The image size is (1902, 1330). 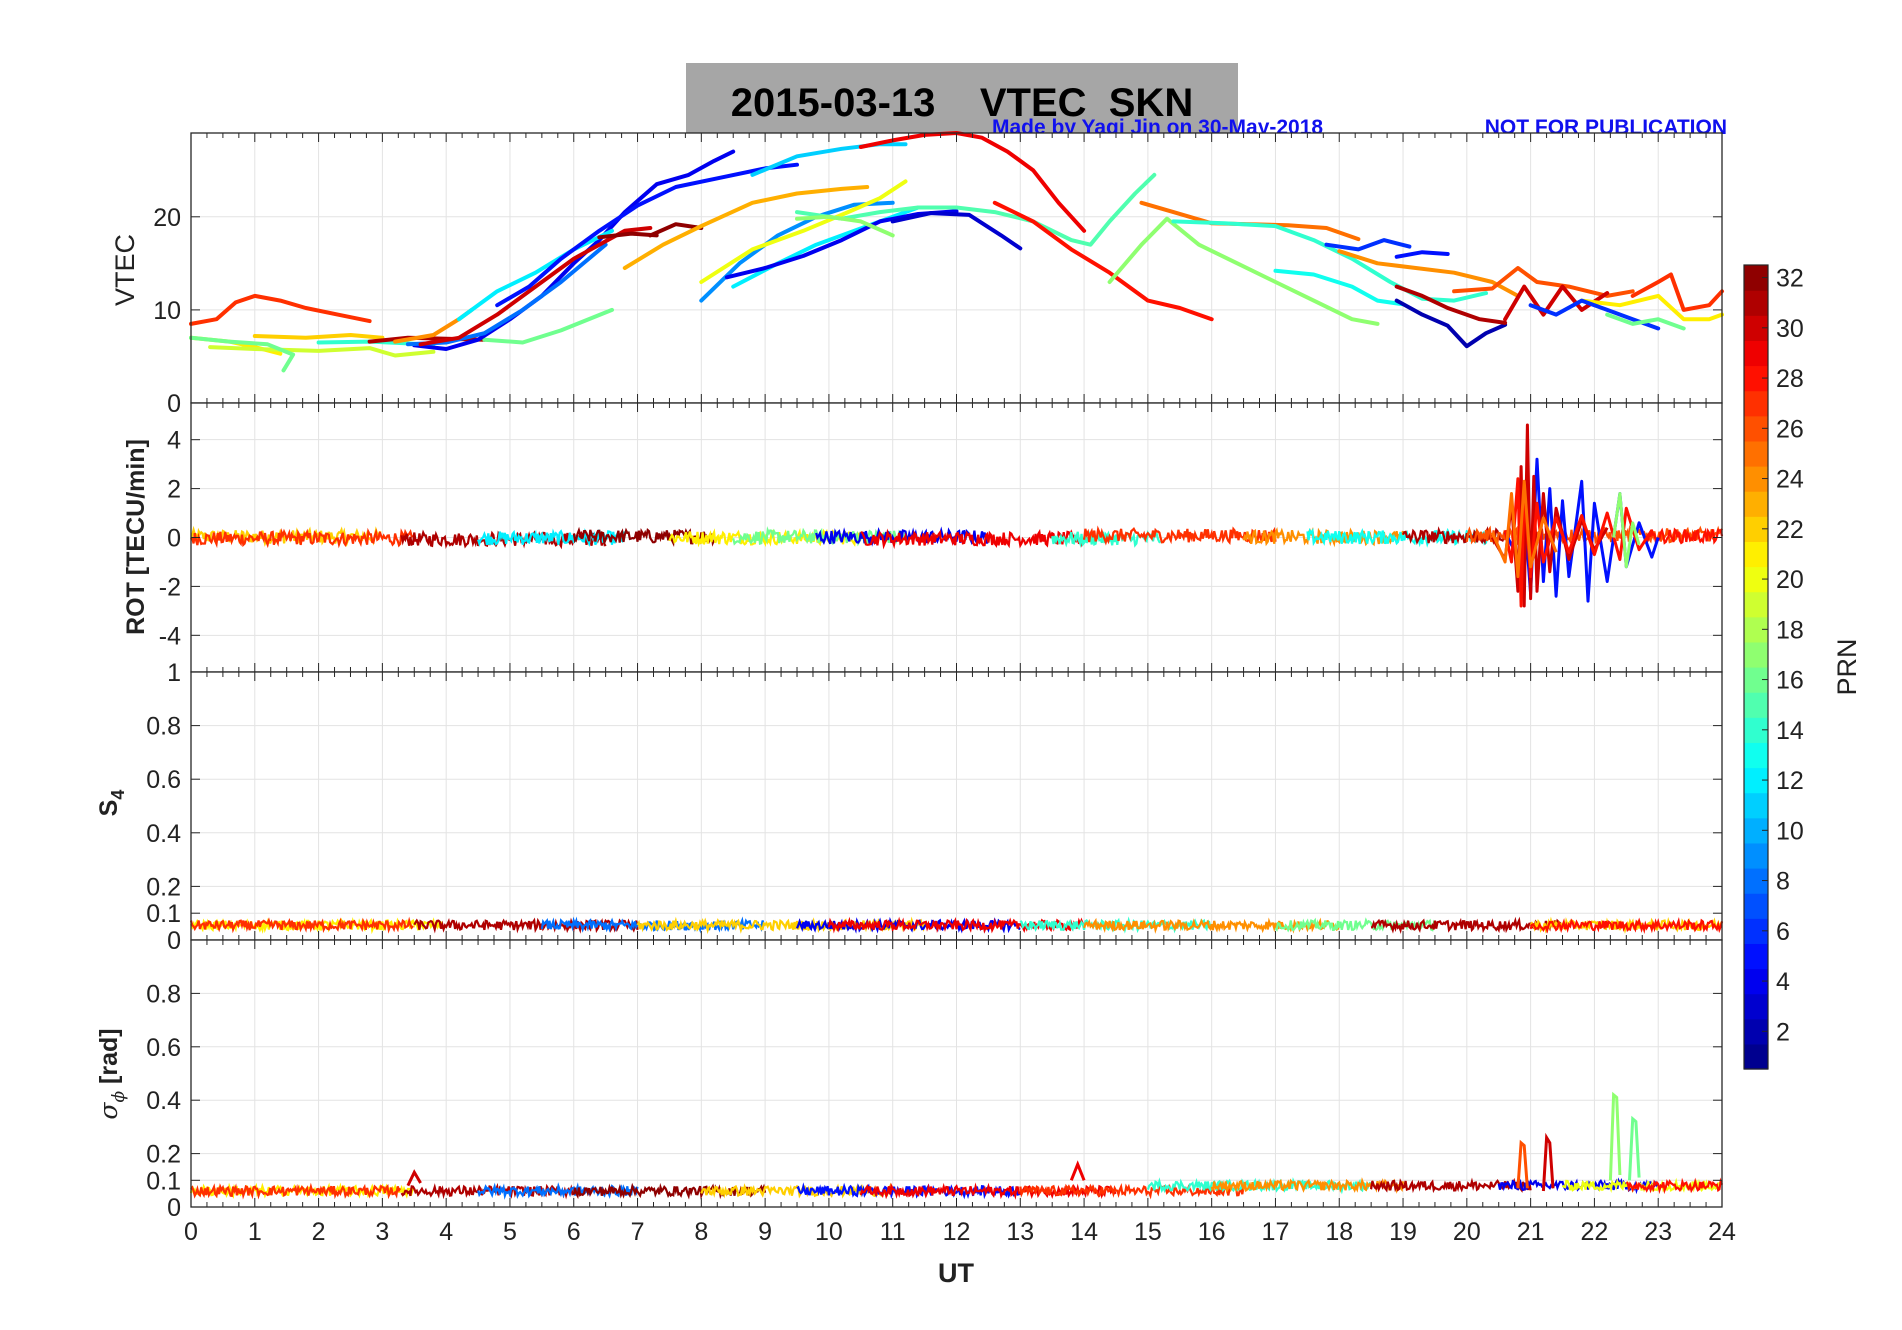 What do you see at coordinates (1790, 681) in the screenshot?
I see `colorbar-tick-label: 16` at bounding box center [1790, 681].